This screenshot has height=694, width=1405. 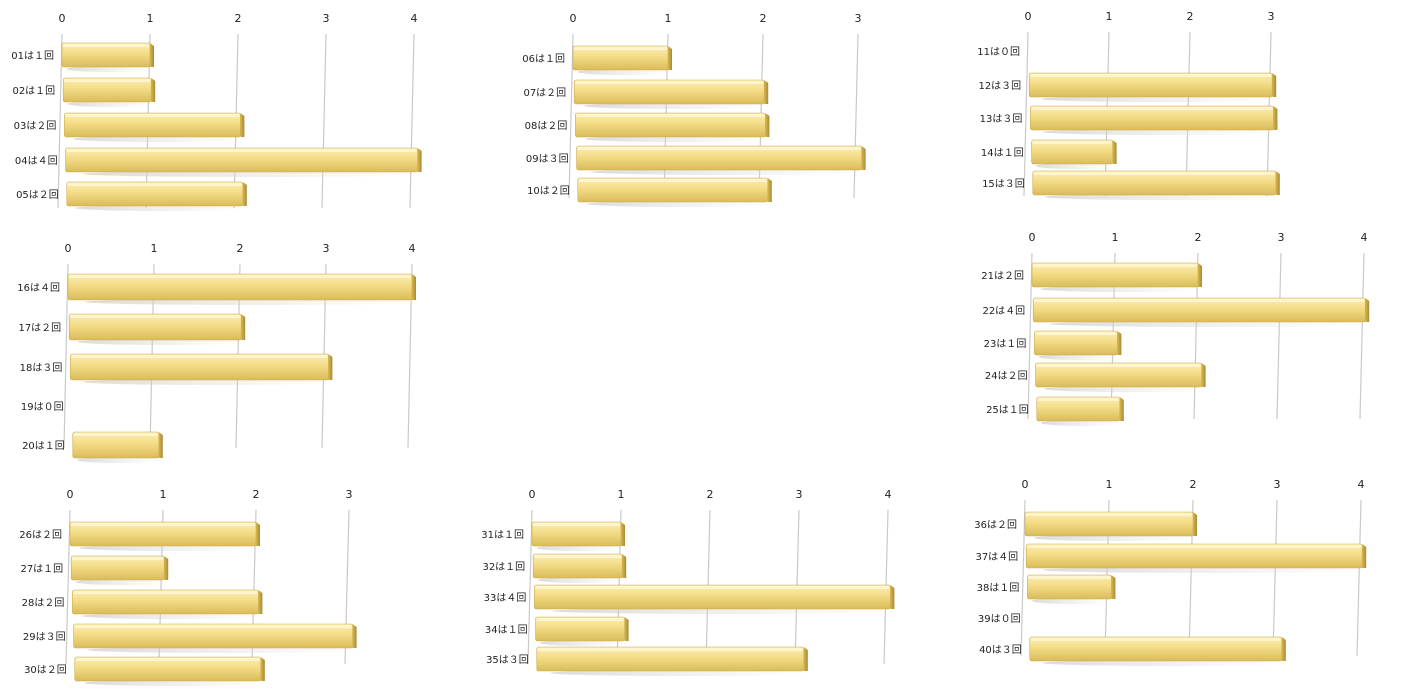 What do you see at coordinates (1002, 153) in the screenshot?
I see `category-label: 14は１回` at bounding box center [1002, 153].